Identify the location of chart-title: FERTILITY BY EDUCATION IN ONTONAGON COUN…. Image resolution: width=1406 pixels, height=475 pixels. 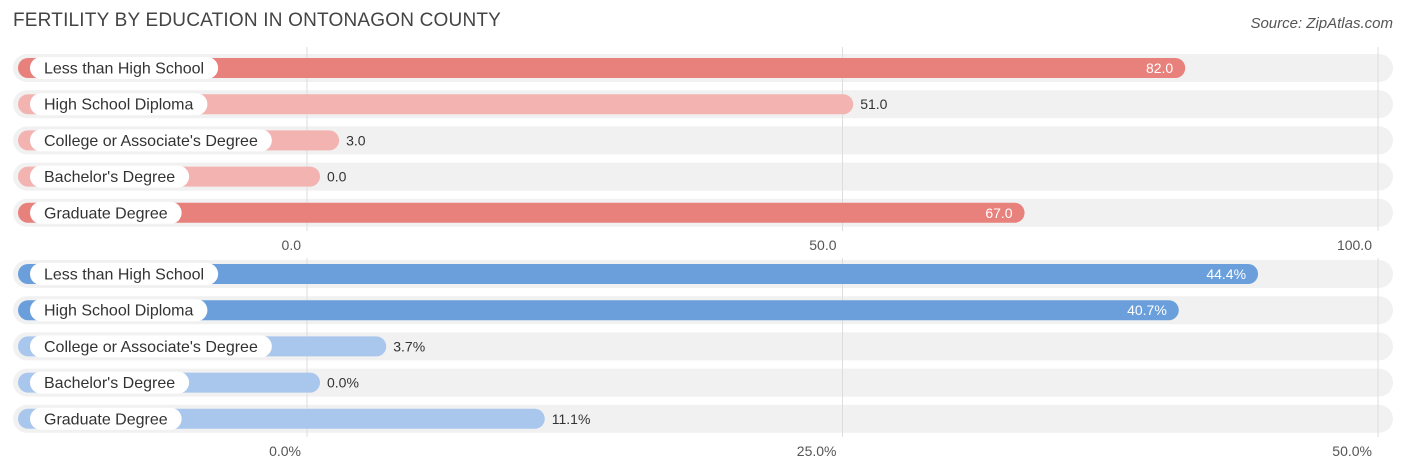
(257, 20).